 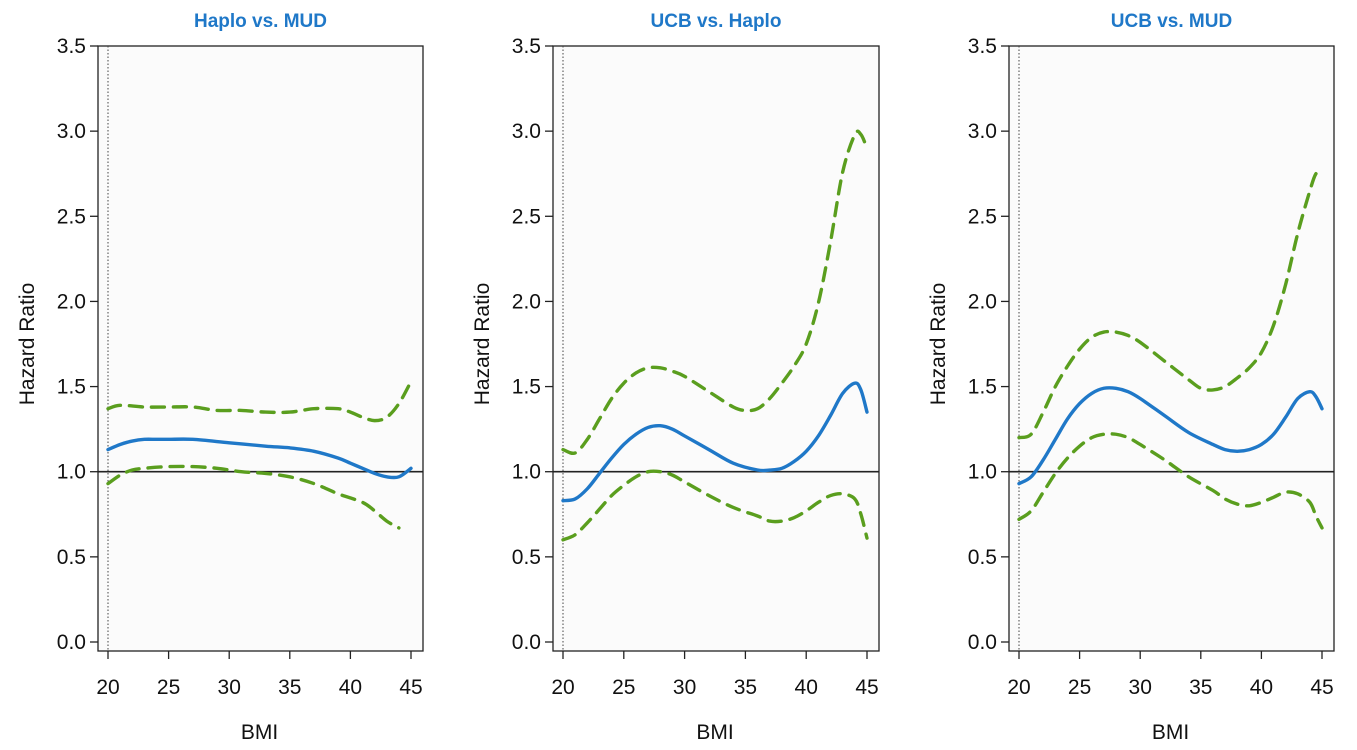 I want to click on panel-title: UCB vs. Haplo, so click(x=716, y=21).